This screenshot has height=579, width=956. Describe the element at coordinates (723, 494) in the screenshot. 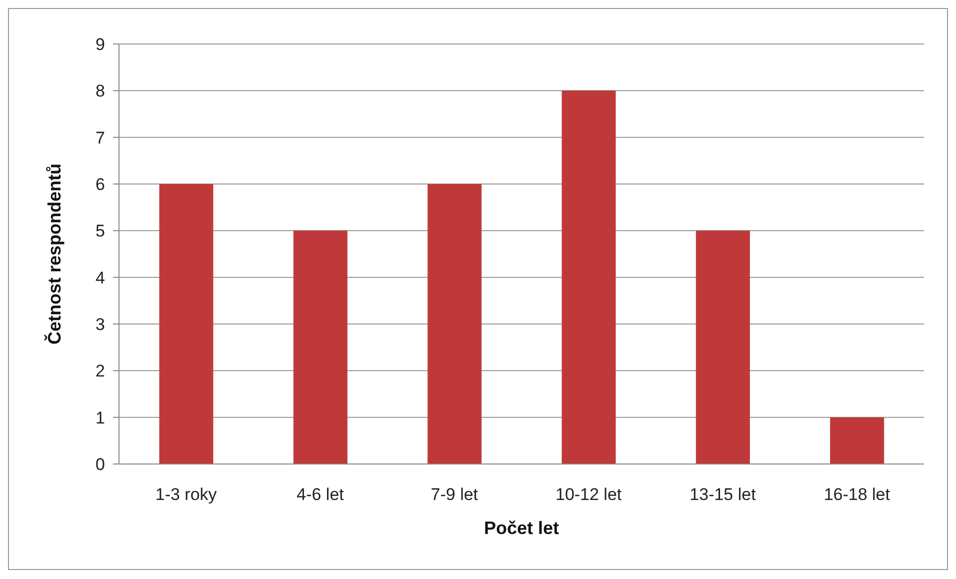

I see `x-tick-label: 13-15 let` at that location.